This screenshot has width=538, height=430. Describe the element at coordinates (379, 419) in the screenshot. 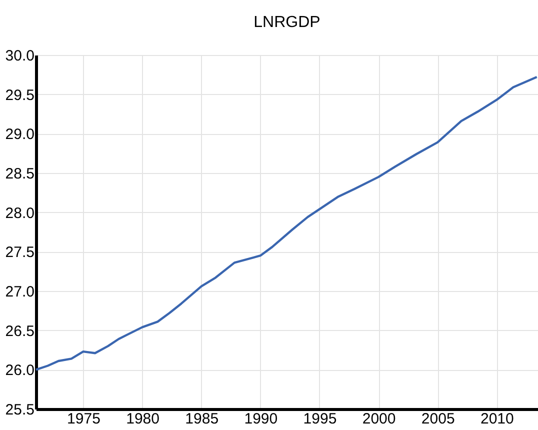

I see `x-tick-label: 2000` at that location.